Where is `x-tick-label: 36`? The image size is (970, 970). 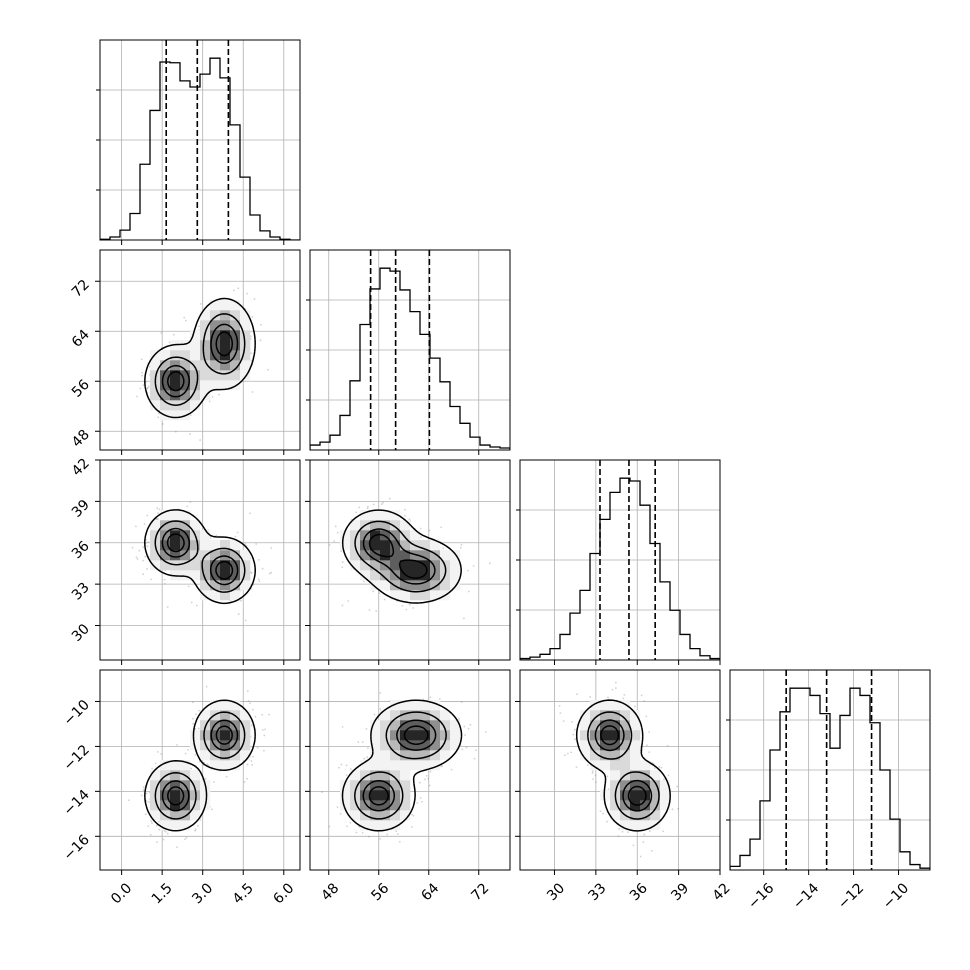
x-tick-label: 36 is located at coordinates (639, 892).